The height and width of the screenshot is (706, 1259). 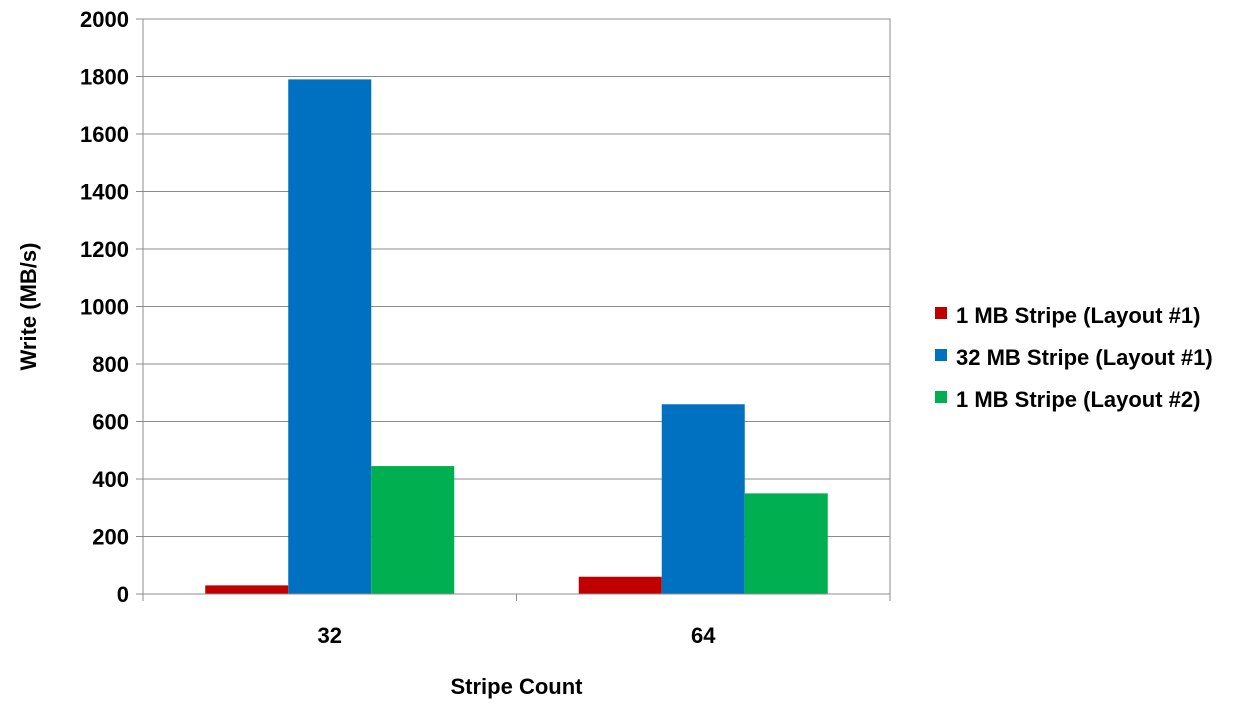 What do you see at coordinates (123, 594) in the screenshot?
I see `y-tick-label: 0` at bounding box center [123, 594].